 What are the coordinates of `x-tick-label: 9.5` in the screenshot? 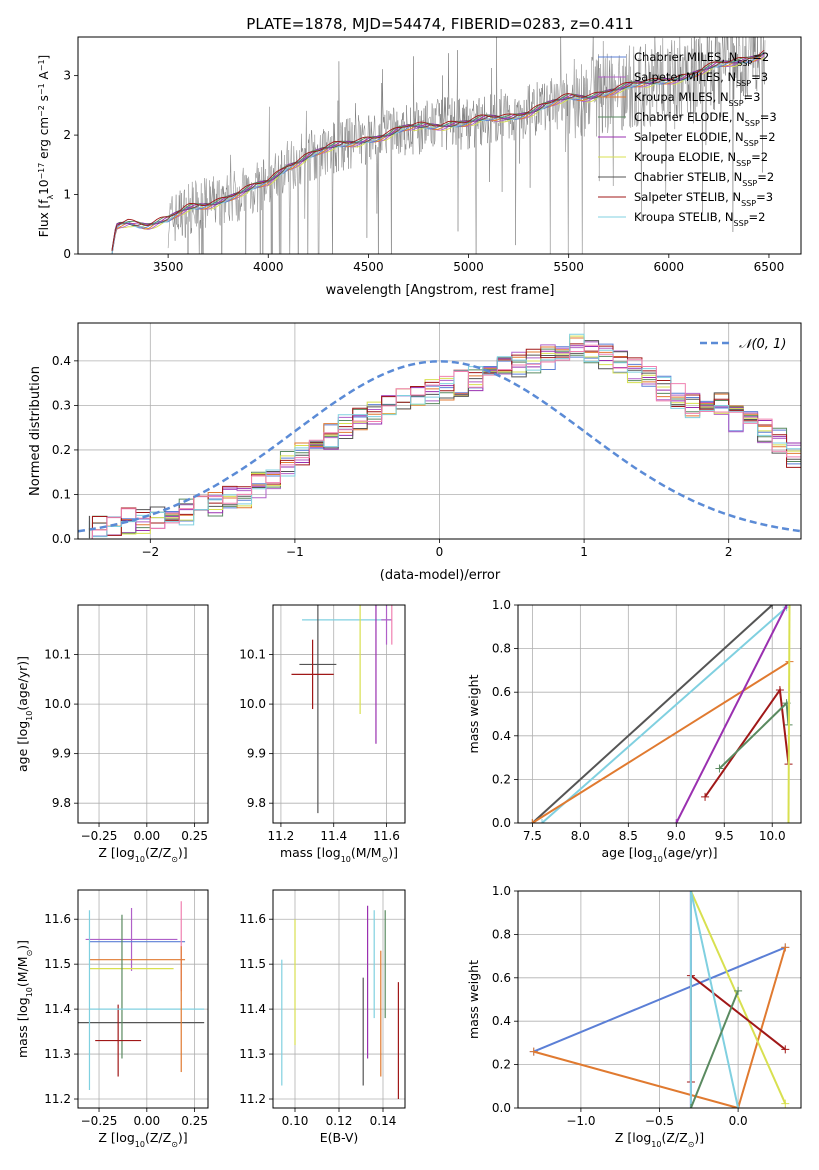 It's located at (724, 836).